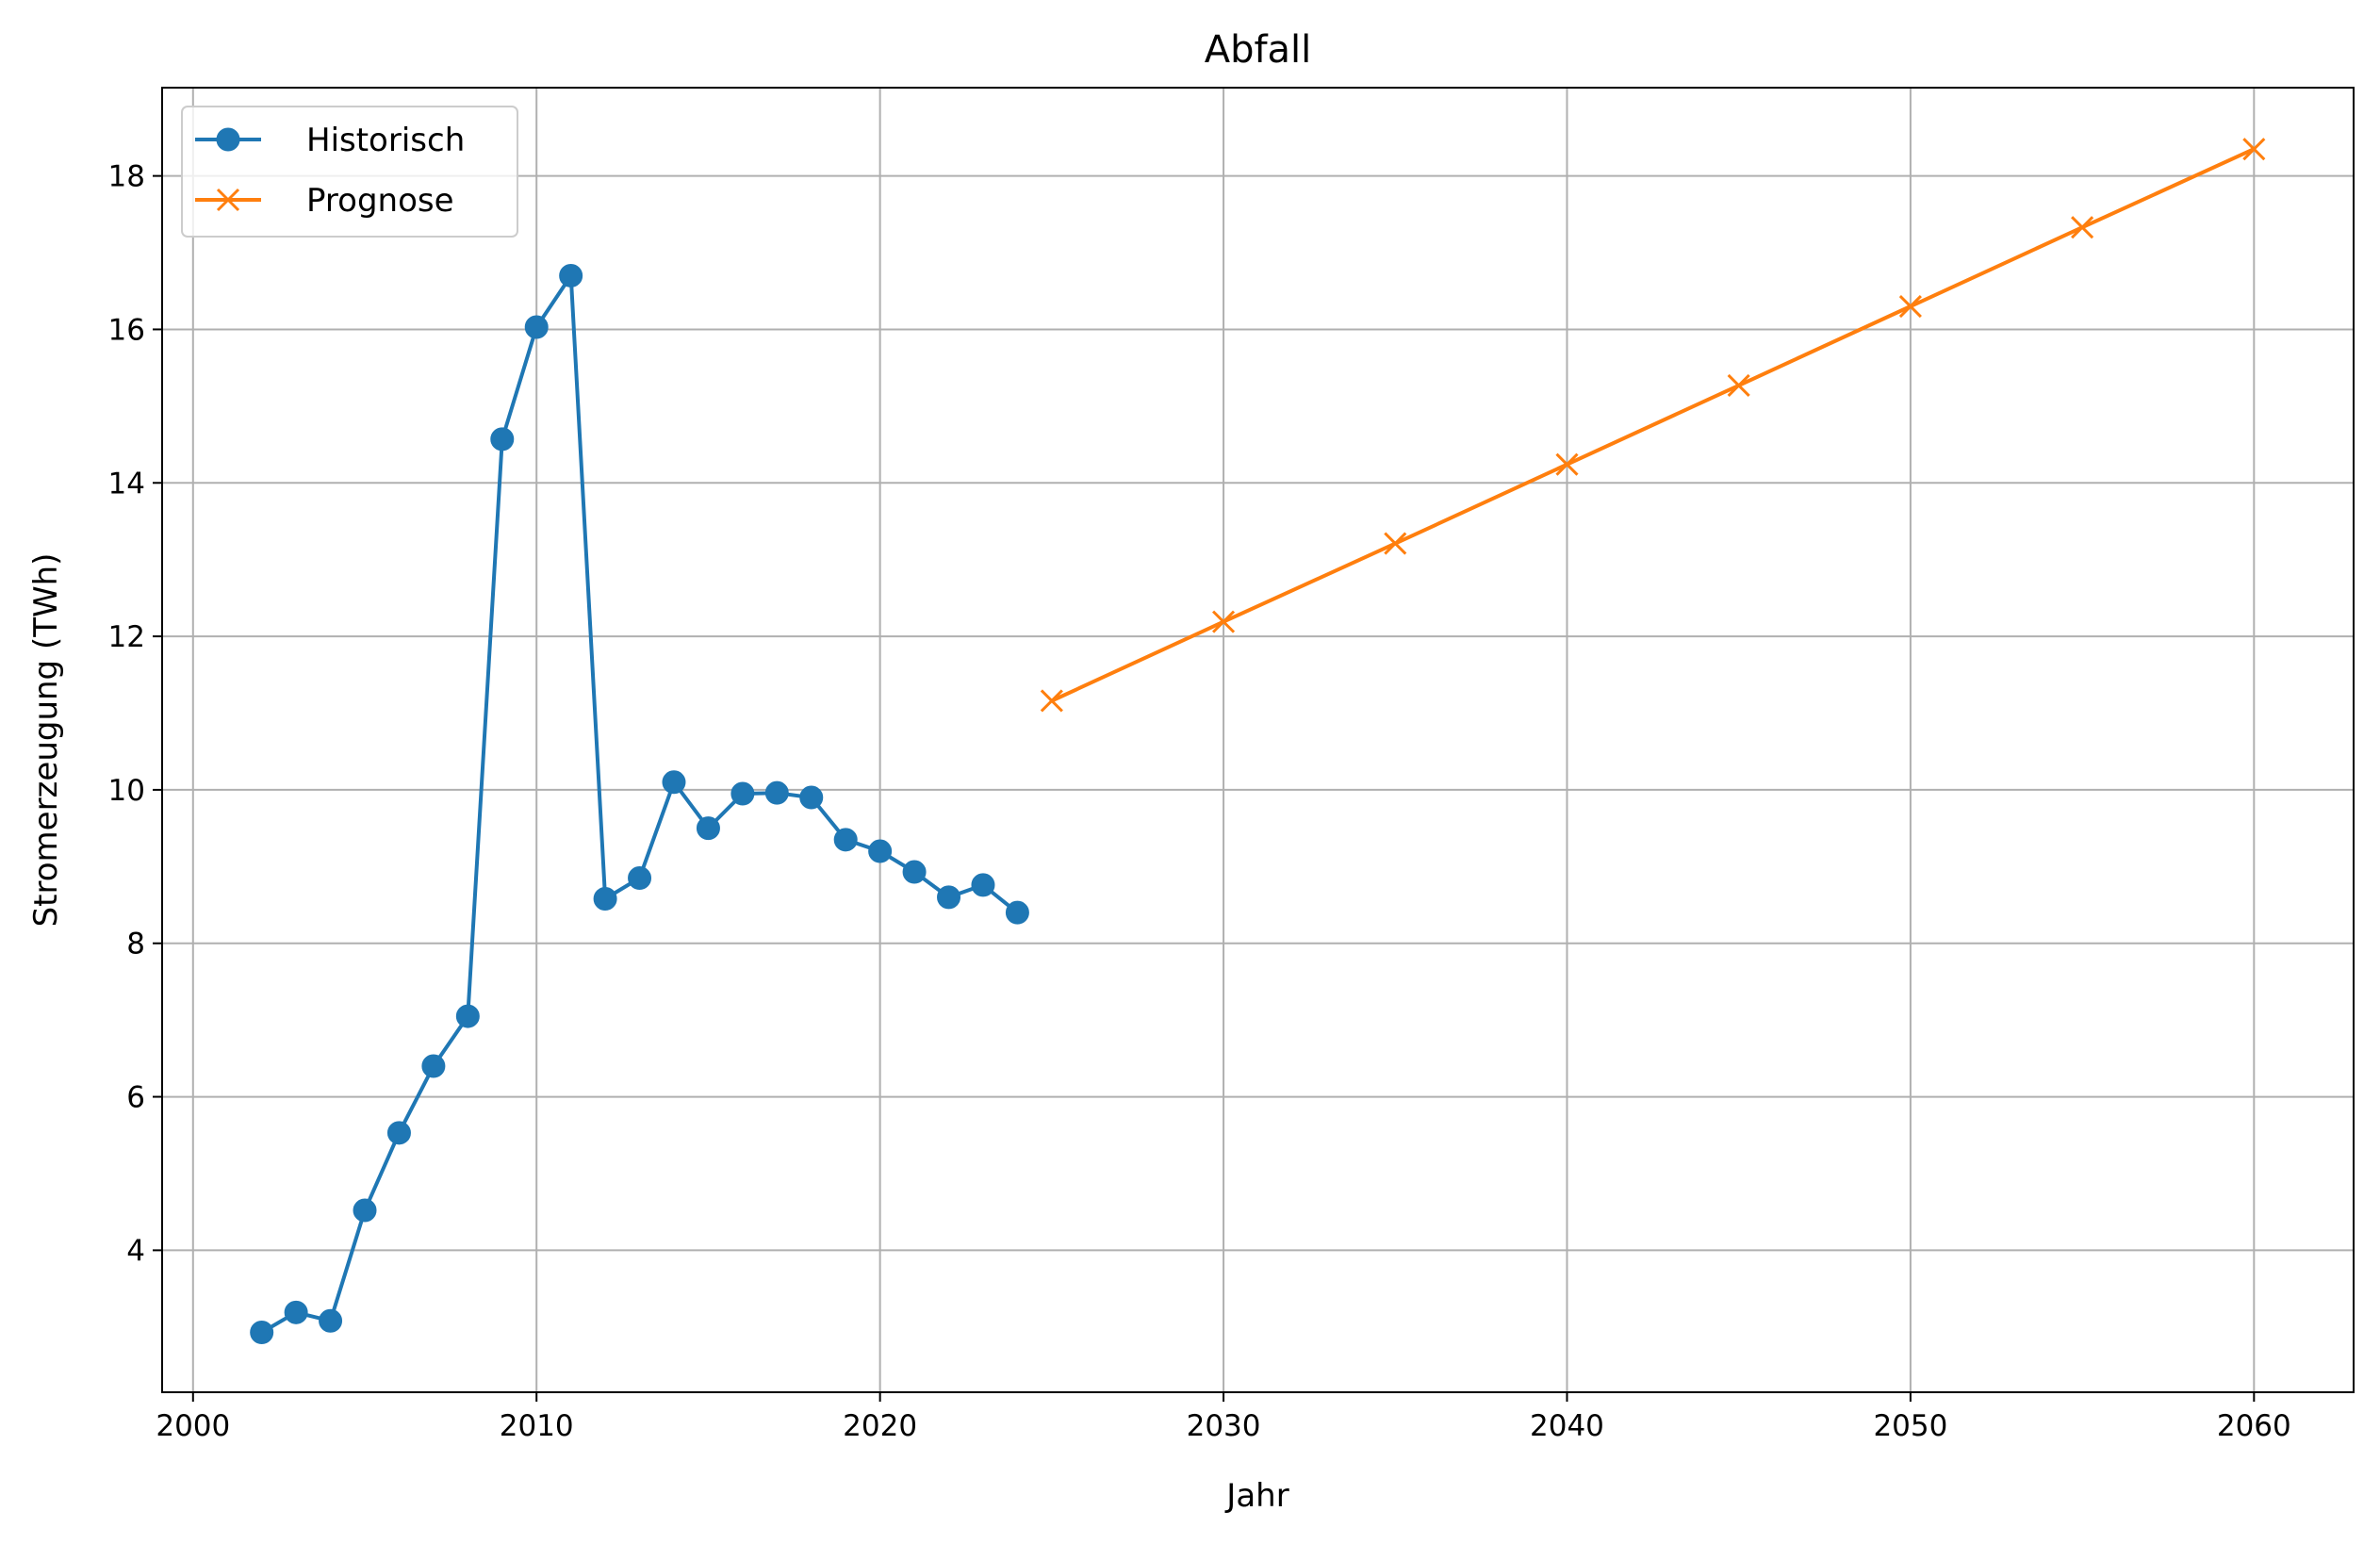 The image size is (2380, 1544). Describe the element at coordinates (193, 1426) in the screenshot. I see `x-tick-label: 2000` at that location.